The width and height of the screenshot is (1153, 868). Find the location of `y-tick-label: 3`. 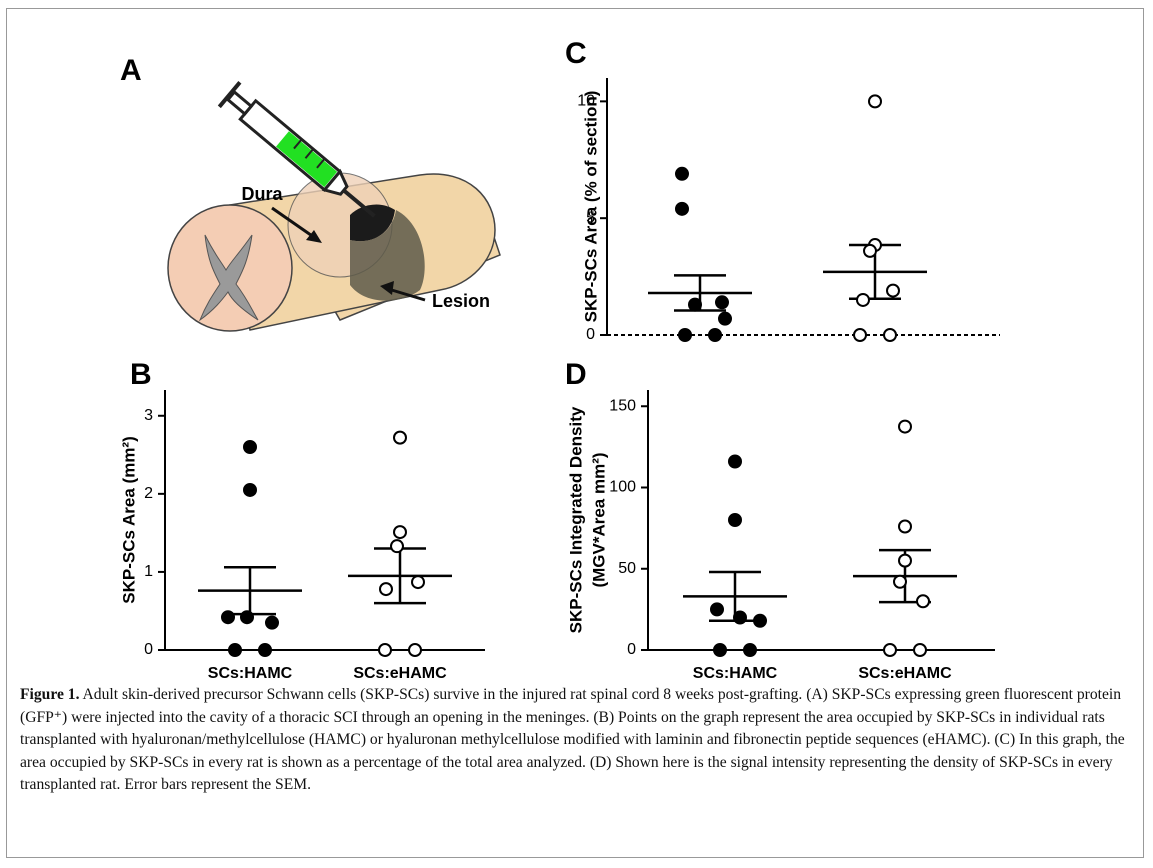

y-tick-label: 3 is located at coordinates (148, 415).